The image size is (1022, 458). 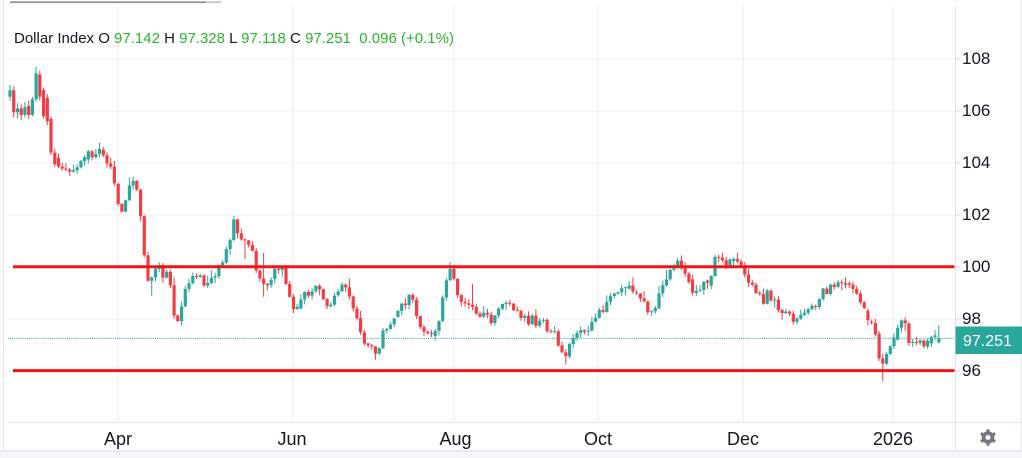 I want to click on svg-text: 97.251, so click(x=987, y=341).